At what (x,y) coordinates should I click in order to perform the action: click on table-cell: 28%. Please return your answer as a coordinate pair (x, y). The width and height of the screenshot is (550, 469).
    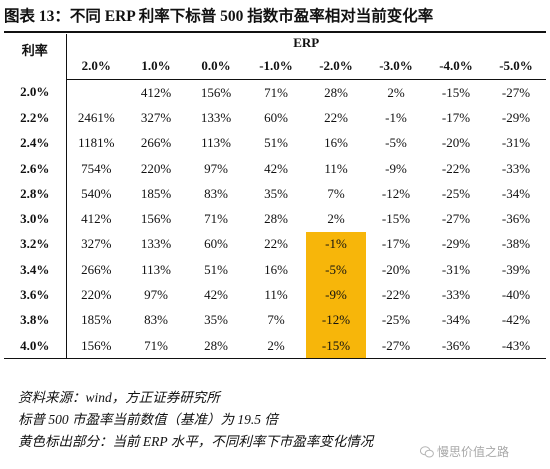
    Looking at the image, I should click on (276, 219).